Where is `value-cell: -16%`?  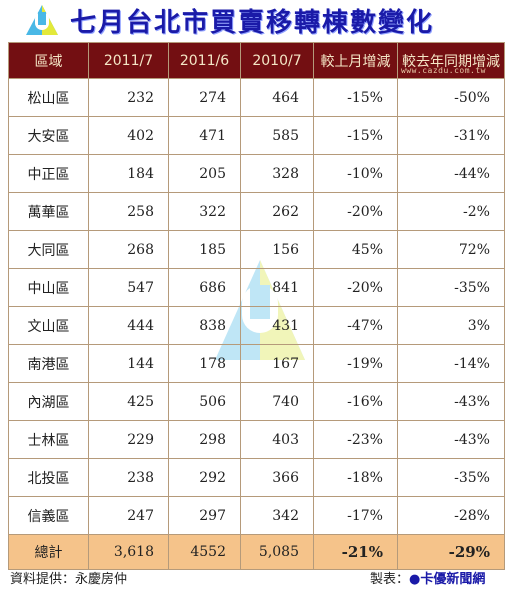 value-cell: -16% is located at coordinates (355, 401).